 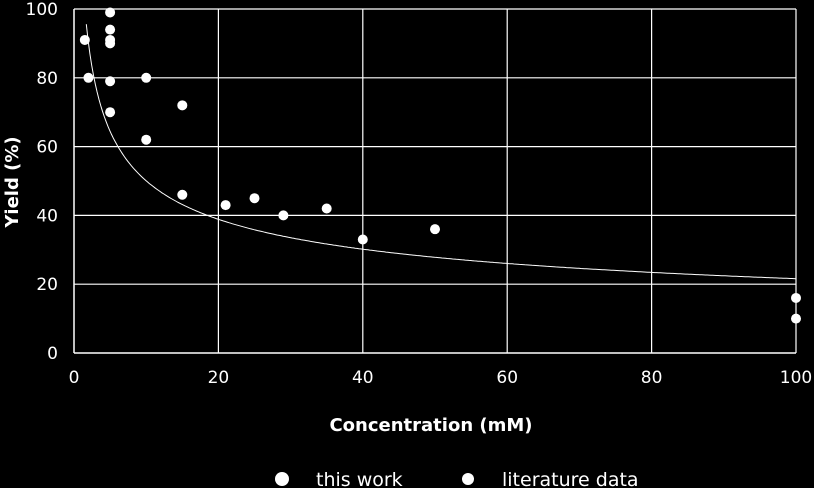 What do you see at coordinates (47, 285) in the screenshot?
I see `y-tick-label: 20` at bounding box center [47, 285].